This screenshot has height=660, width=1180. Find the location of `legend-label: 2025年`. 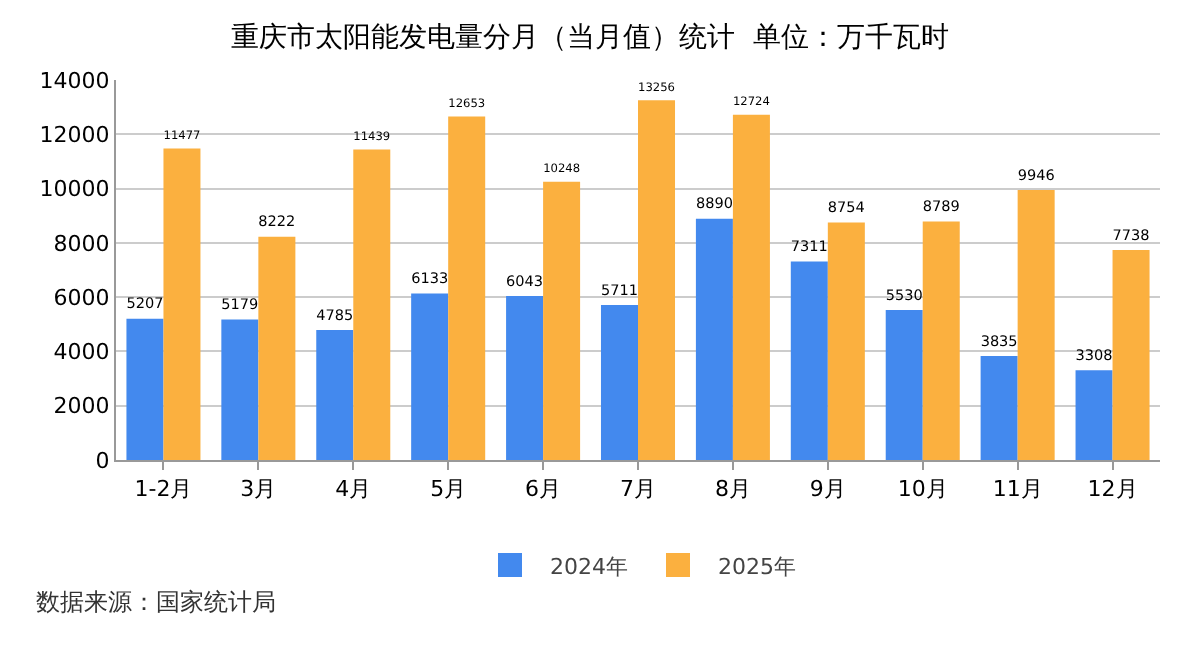

legend-label: 2025年 is located at coordinates (757, 566).